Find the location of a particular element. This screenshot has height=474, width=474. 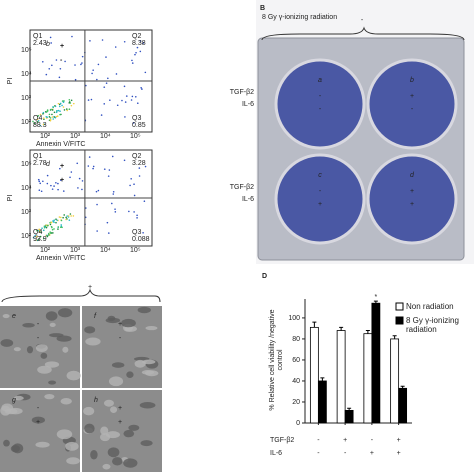

quadrant-value: 0.088 is located at coordinates (141, 239).